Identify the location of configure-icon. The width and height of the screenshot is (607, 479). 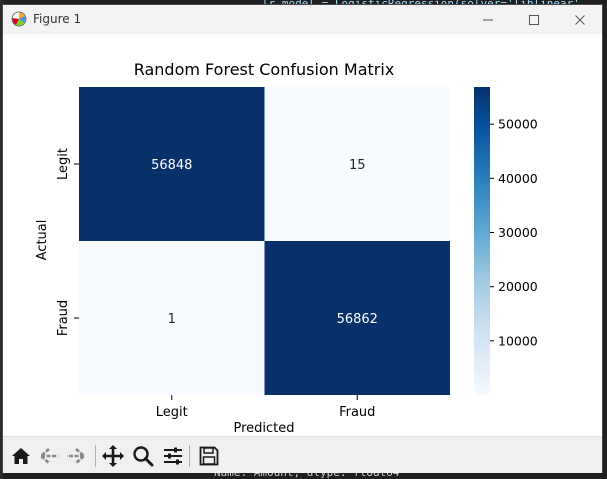
(173, 456).